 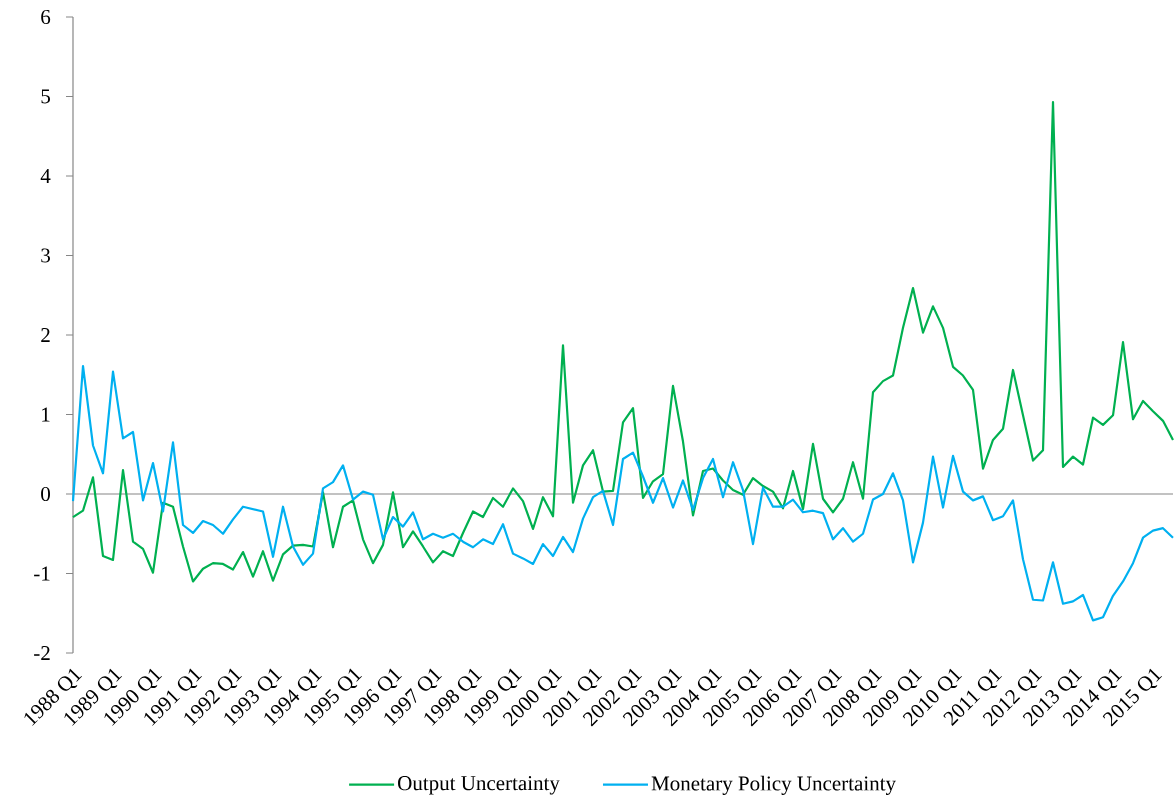 What do you see at coordinates (46, 414) in the screenshot?
I see `y-tick-label: 1` at bounding box center [46, 414].